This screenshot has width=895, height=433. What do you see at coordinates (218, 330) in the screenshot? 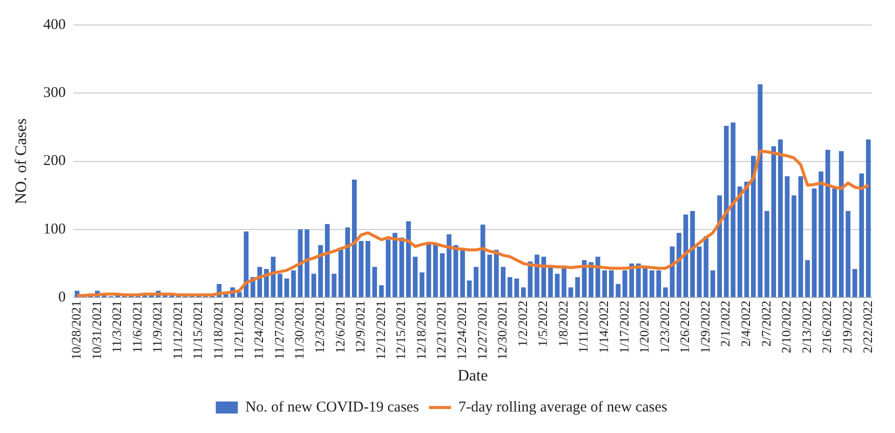
I see `x-tick-label: 11/18/2021` at bounding box center [218, 330].